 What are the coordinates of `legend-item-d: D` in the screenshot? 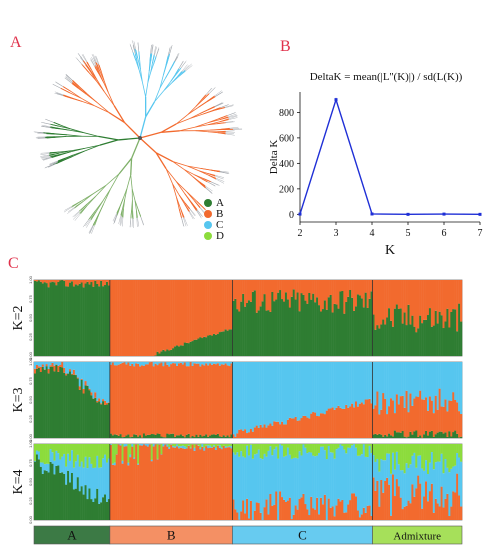 It's located at (214, 236).